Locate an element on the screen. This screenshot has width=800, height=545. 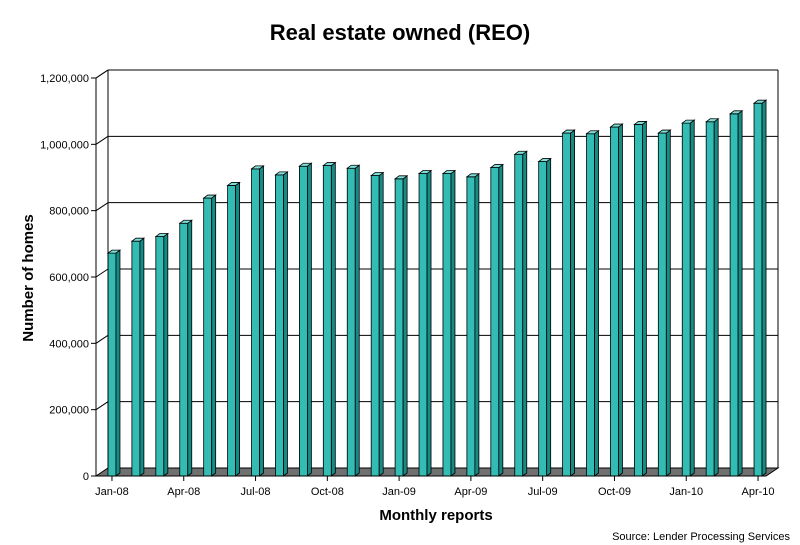
y-tick-label: 600,000 is located at coordinates (69, 278).